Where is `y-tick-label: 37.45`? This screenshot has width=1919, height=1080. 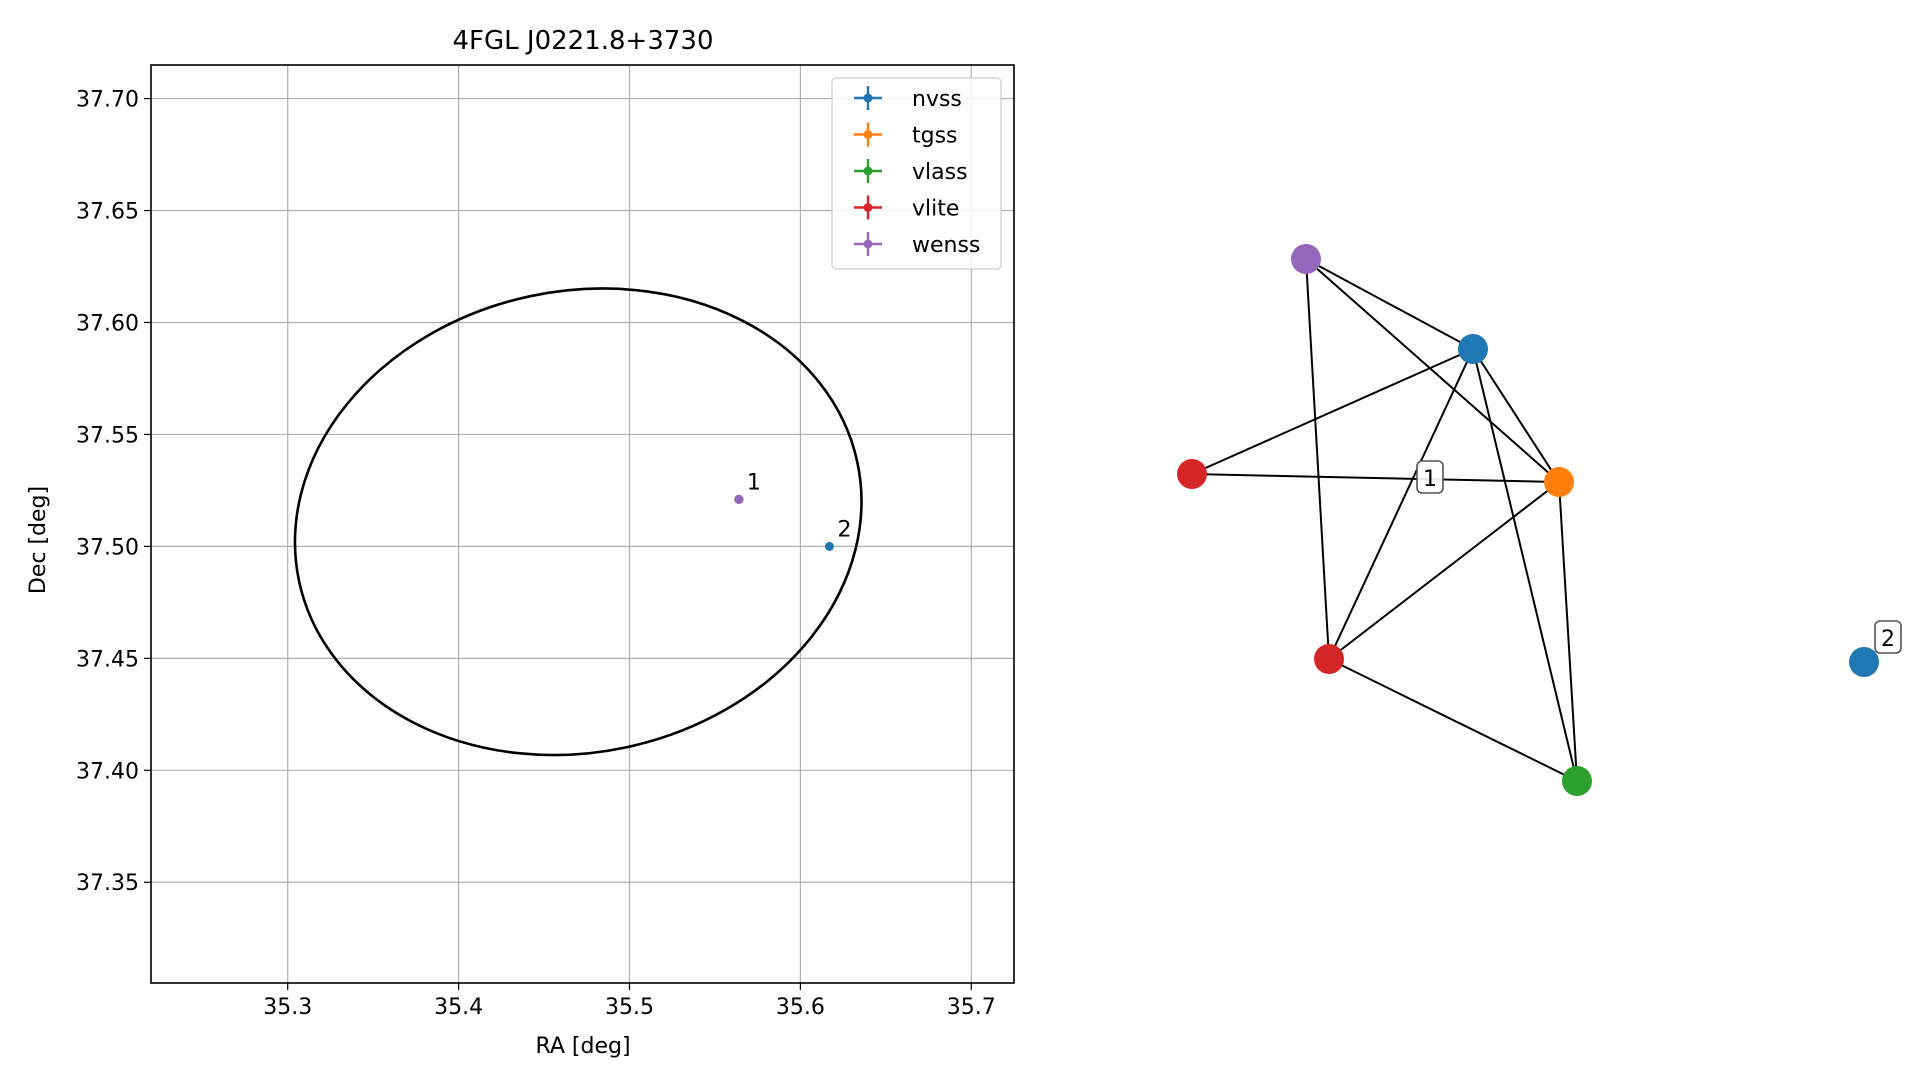
y-tick-label: 37.45 is located at coordinates (107, 659).